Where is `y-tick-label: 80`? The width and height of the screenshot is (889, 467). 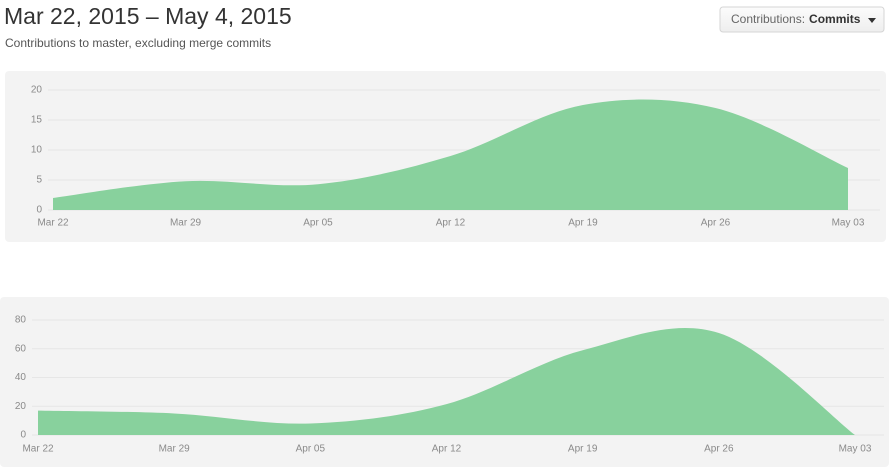 y-tick-label: 80 is located at coordinates (21, 320).